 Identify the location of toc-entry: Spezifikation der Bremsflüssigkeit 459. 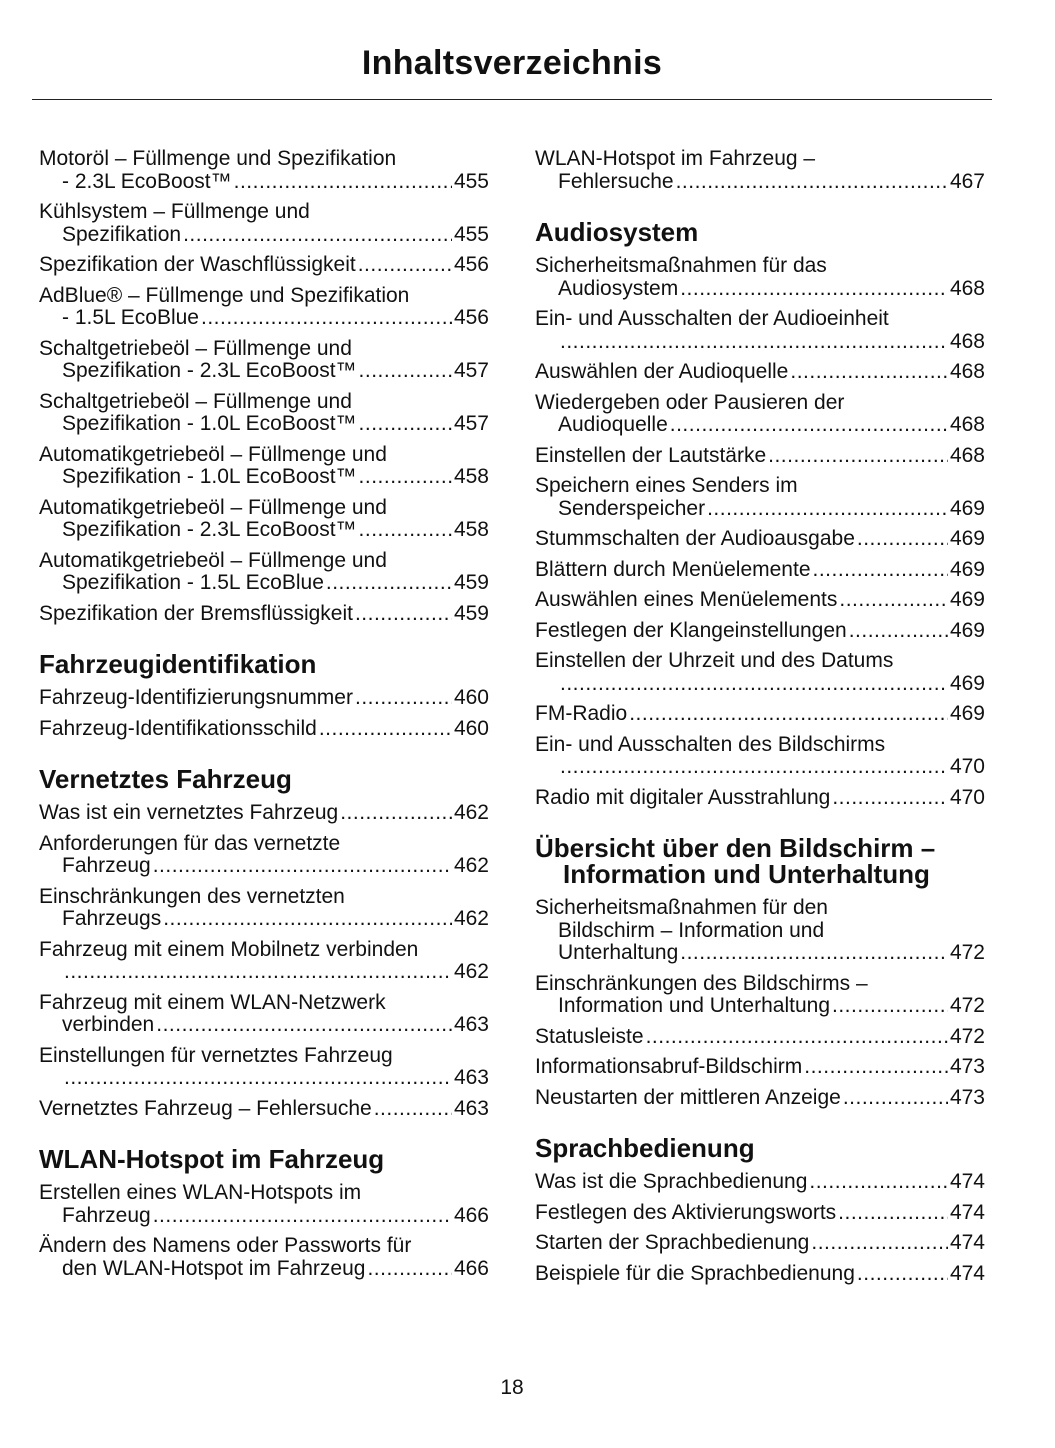
(264, 613).